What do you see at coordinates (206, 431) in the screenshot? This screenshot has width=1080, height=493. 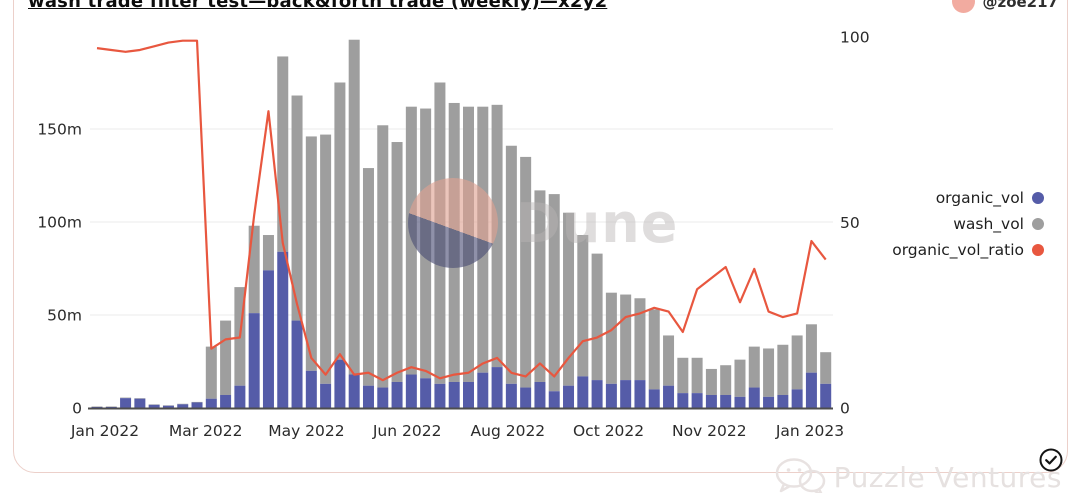 I see `svg-text: Mar 2022` at bounding box center [206, 431].